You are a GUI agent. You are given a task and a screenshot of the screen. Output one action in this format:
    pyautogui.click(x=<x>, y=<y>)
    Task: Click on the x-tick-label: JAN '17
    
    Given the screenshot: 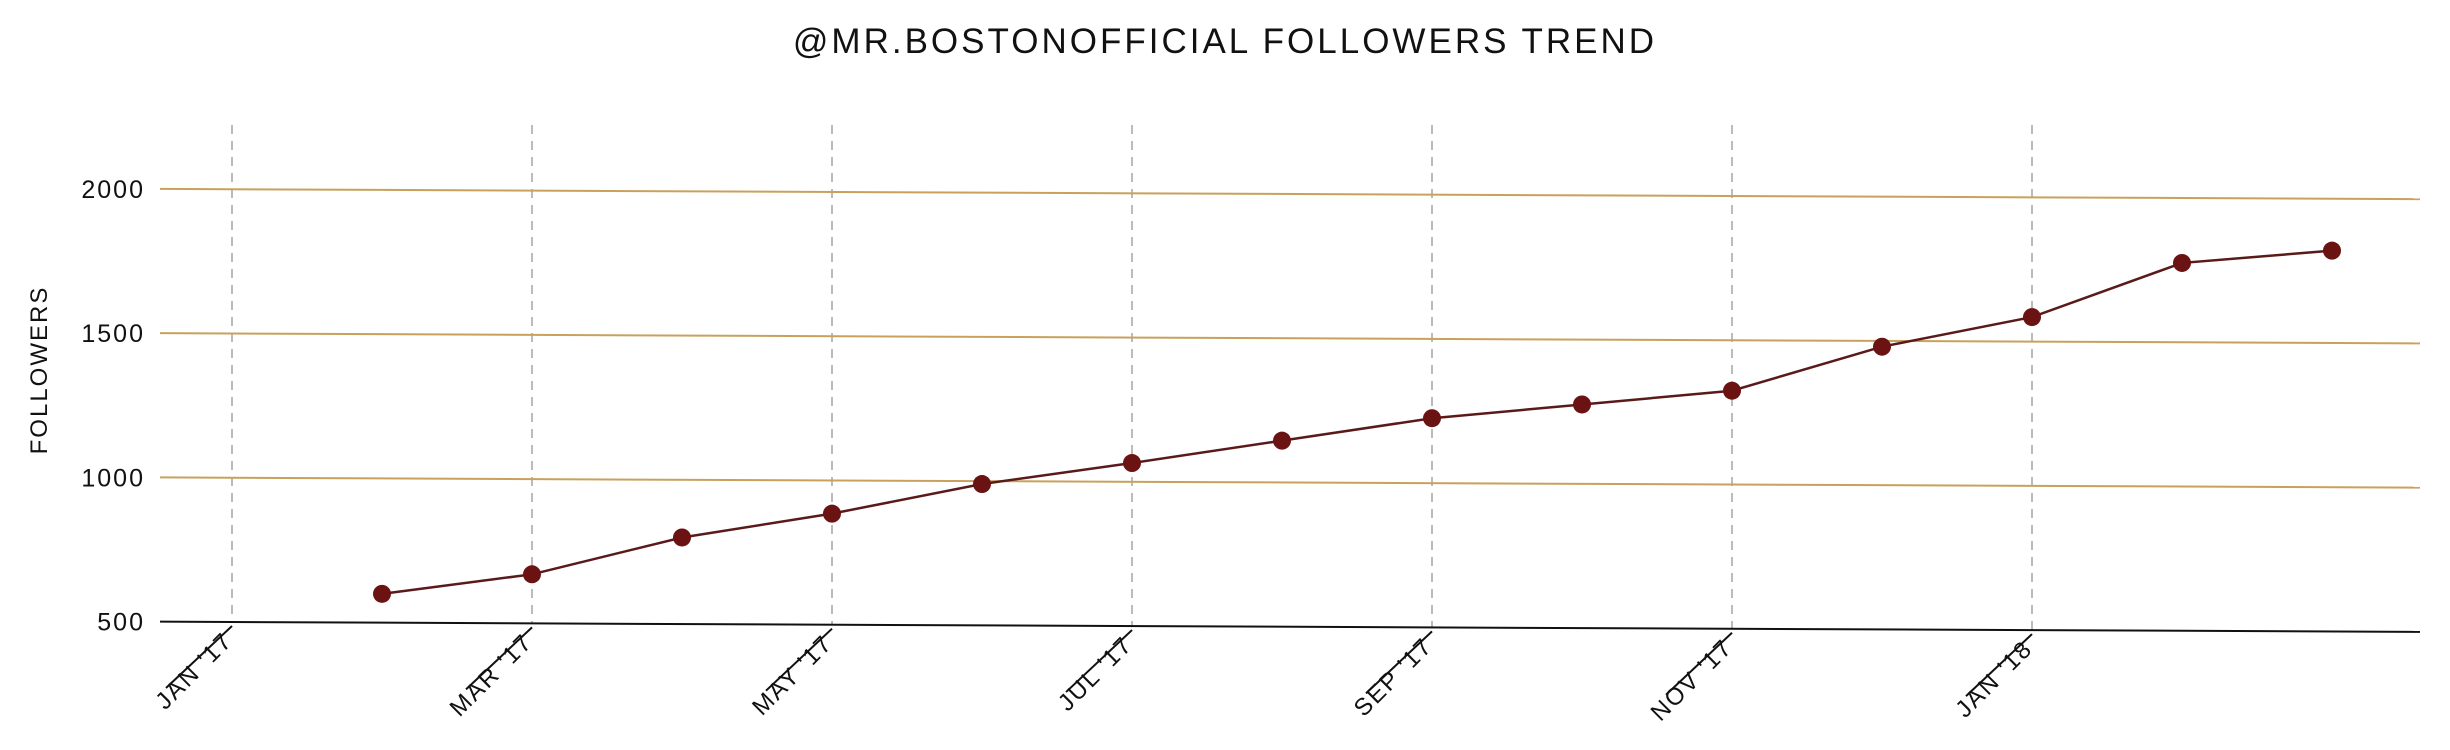 What is the action you would take?
    pyautogui.click(x=194, y=671)
    